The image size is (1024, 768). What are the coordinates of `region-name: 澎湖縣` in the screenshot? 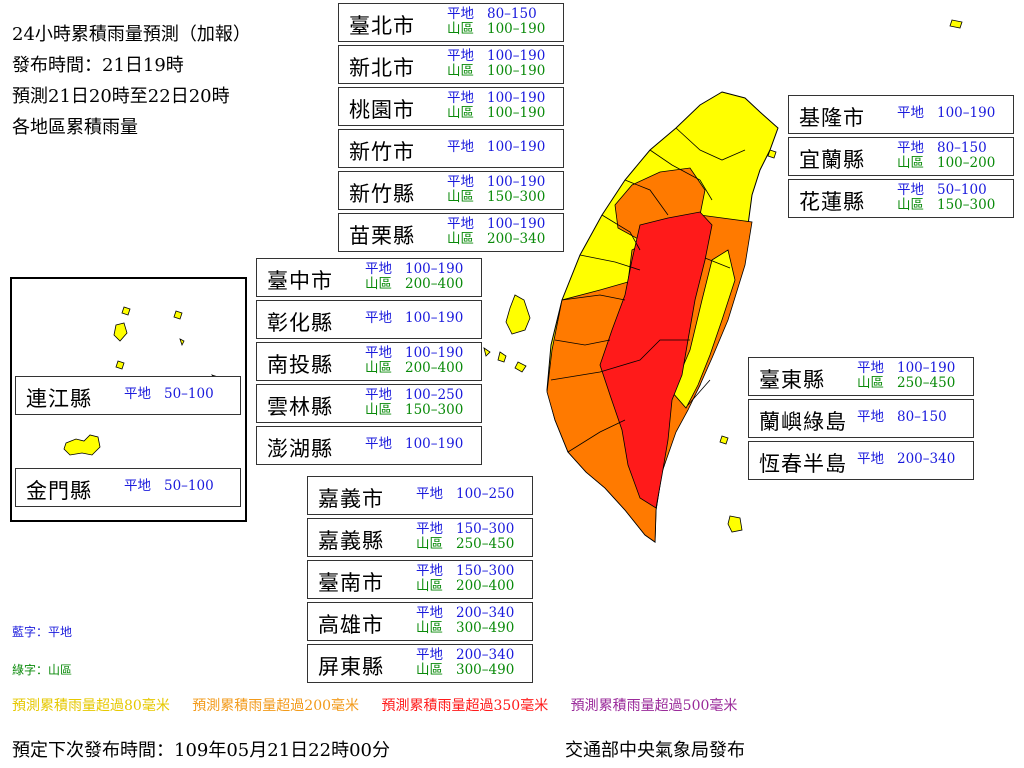 It's located at (300, 449).